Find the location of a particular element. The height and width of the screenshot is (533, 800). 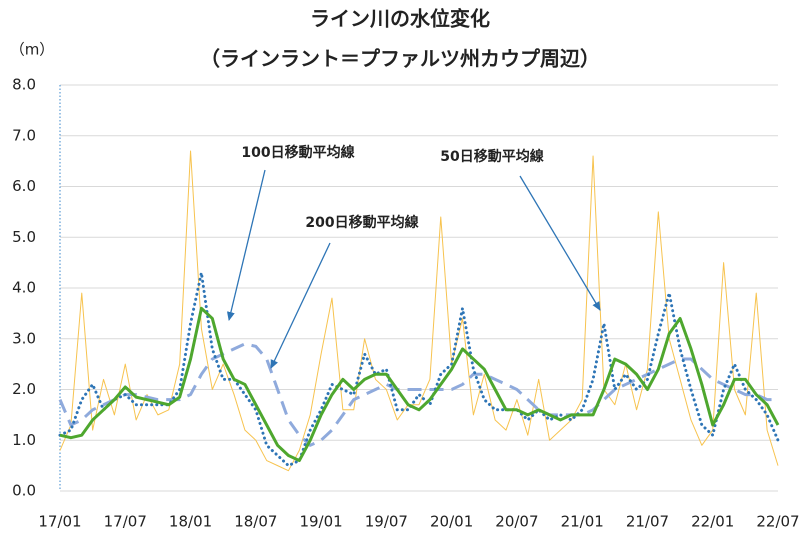

y-tick-label: 1.0 is located at coordinates (24, 440).